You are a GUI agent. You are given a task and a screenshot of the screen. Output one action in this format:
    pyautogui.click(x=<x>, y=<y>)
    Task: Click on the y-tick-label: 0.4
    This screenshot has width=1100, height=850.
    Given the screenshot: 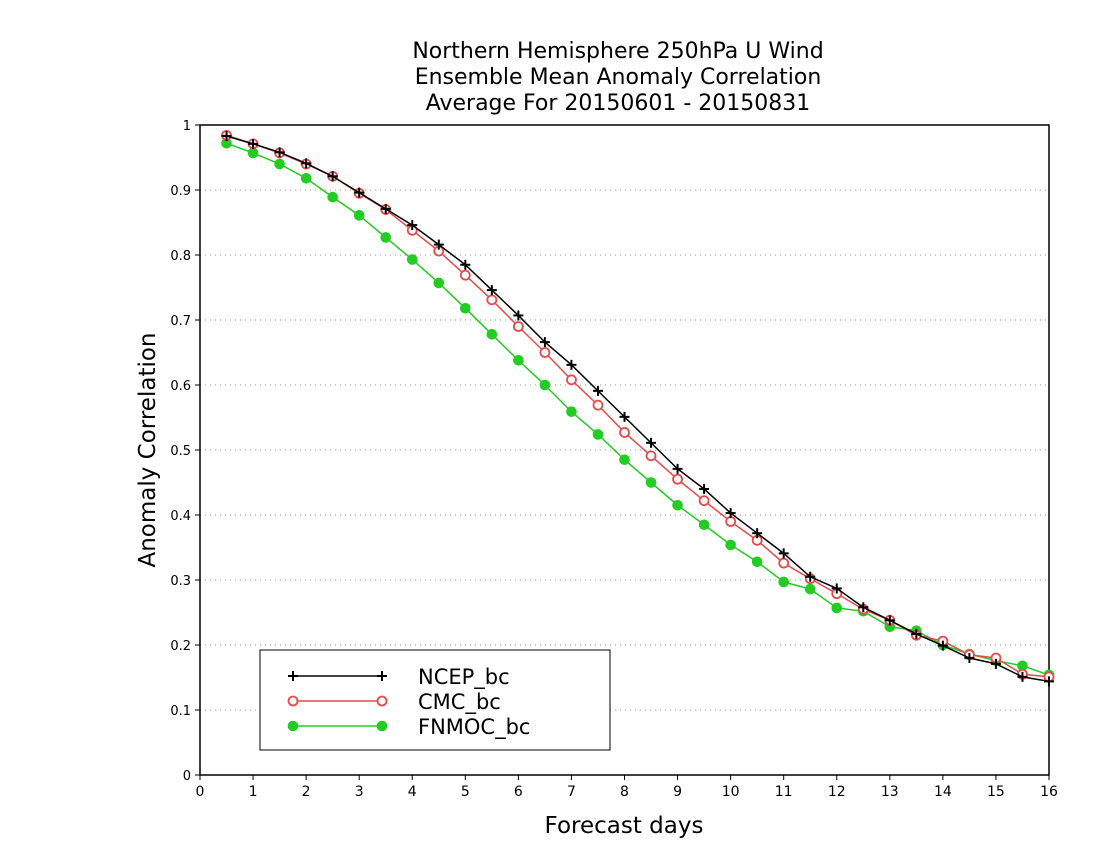 What is the action you would take?
    pyautogui.click(x=180, y=516)
    